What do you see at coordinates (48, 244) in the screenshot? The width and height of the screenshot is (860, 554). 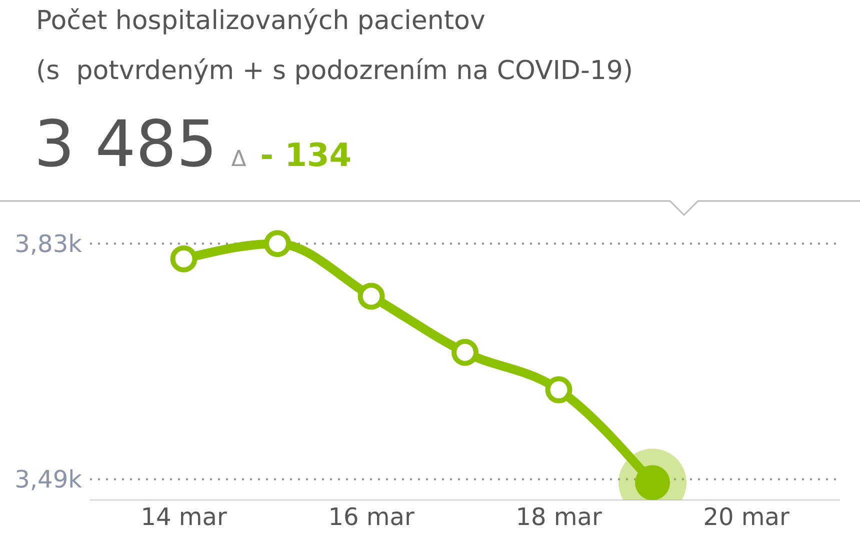 I see `y-tick-label: 3,83k` at bounding box center [48, 244].